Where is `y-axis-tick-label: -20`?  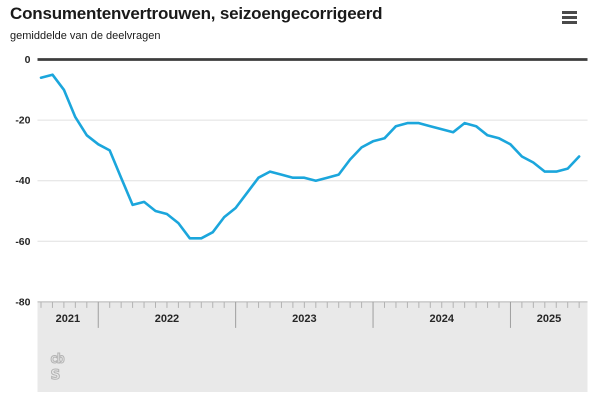 y-axis-tick-label: -20 is located at coordinates (22, 121).